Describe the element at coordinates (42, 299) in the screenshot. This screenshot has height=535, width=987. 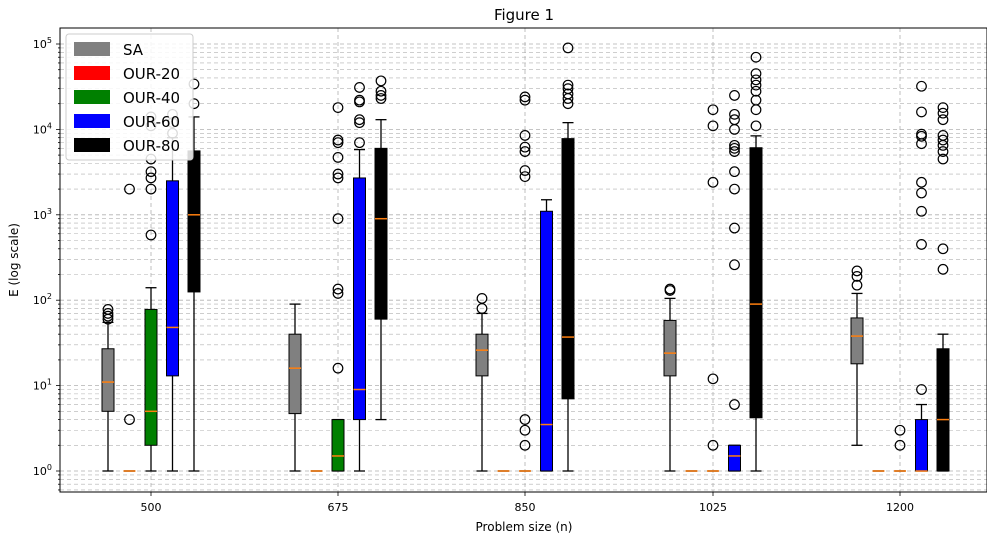
I see `y-tick-label: 10²` at that location.